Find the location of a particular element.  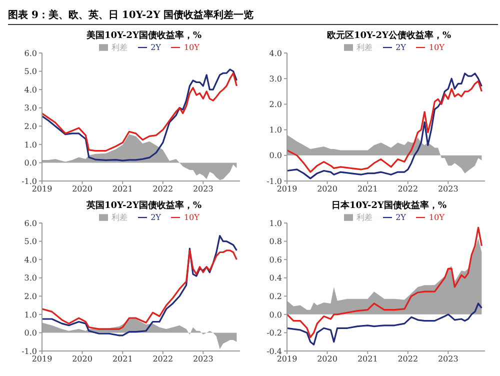

y-tick-label: 0.8 is located at coordinates (275, 241).